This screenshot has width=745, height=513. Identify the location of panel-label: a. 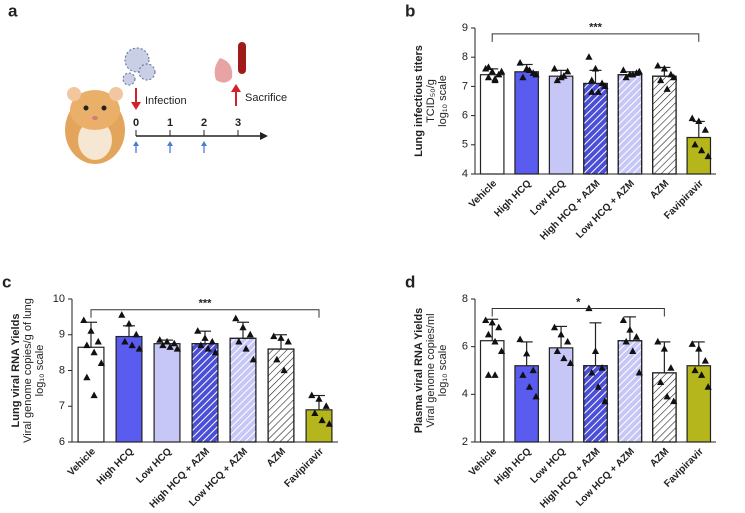
(13, 10).